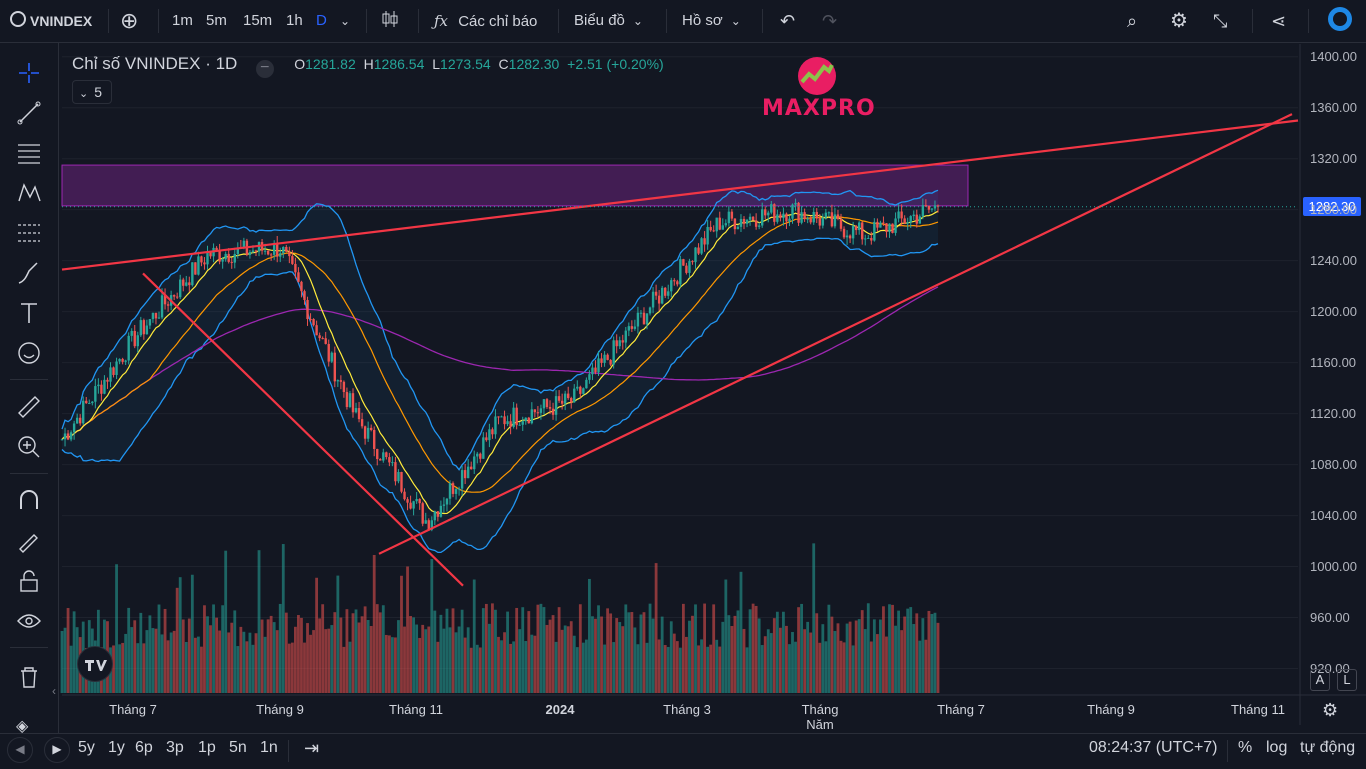 The image size is (1366, 769). I want to click on collapse-toolbar-icon: ‹, so click(54, 691).